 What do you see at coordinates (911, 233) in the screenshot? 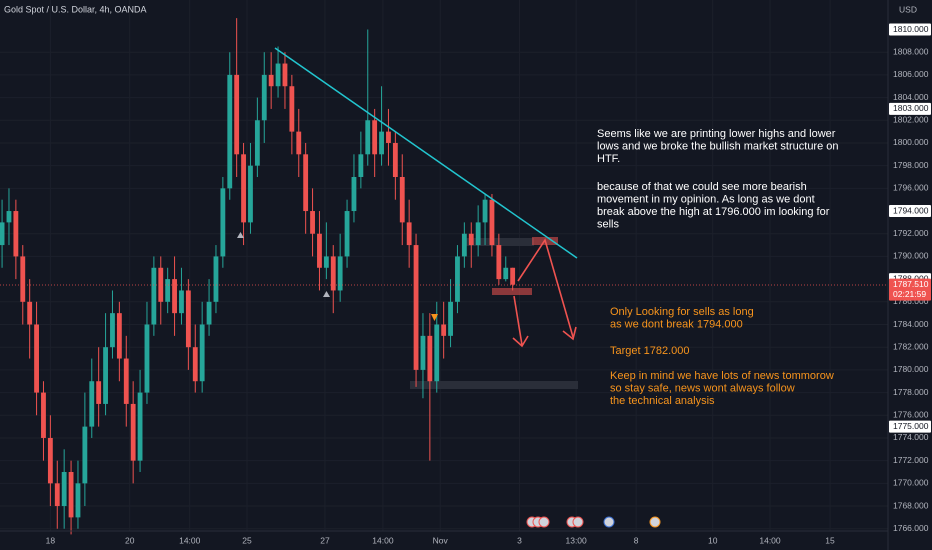
I see `y-tick-label: 1792.000` at bounding box center [911, 233].